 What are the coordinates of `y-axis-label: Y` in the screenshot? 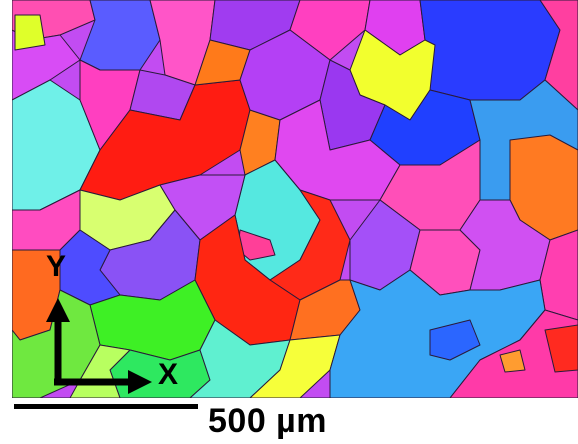 It's located at (56, 266).